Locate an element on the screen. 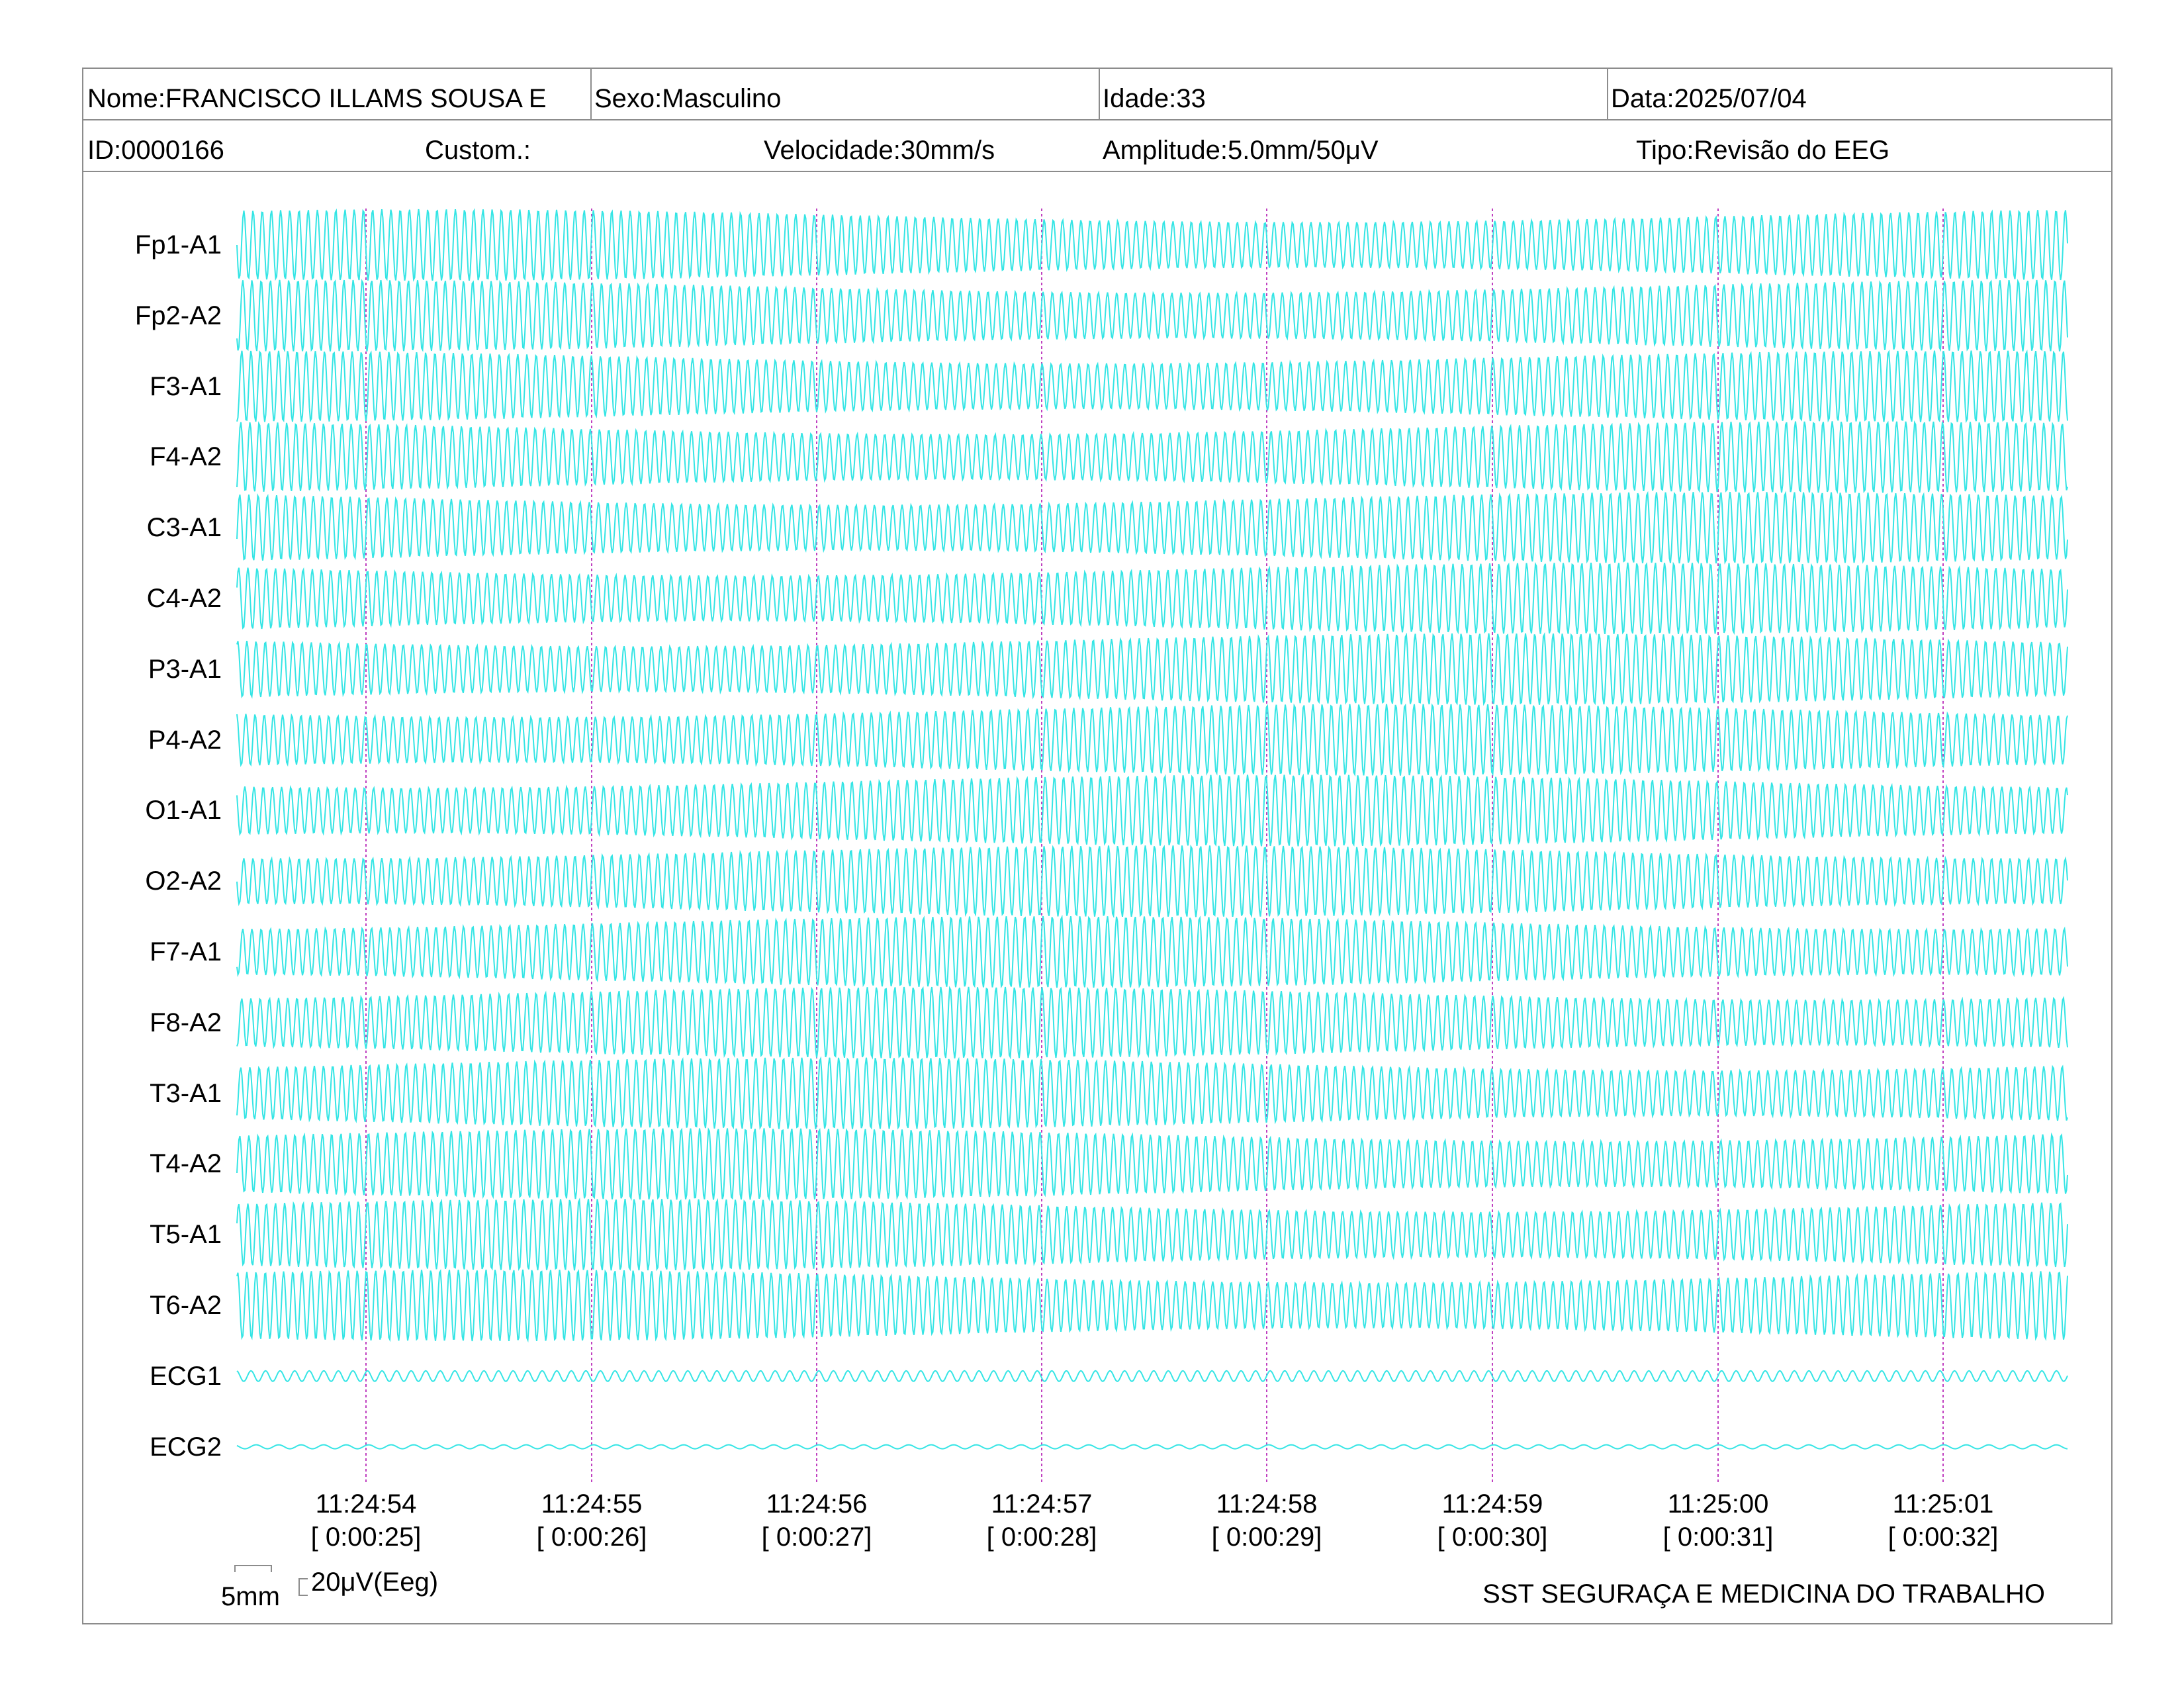 This screenshot has height=1688, width=2184. trace-o1-a1 is located at coordinates (1152, 810).